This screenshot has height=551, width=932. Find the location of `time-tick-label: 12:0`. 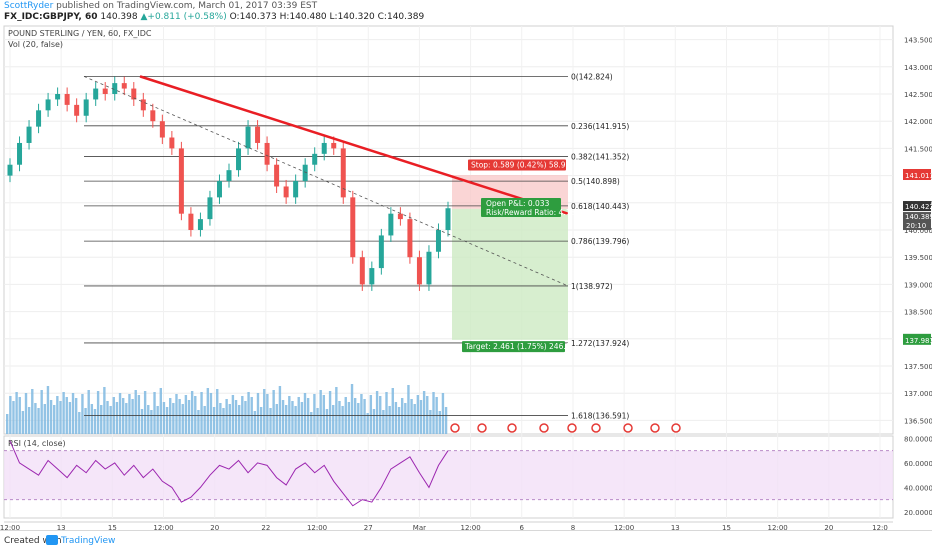

time-tick-label: 12:0 is located at coordinates (880, 527).